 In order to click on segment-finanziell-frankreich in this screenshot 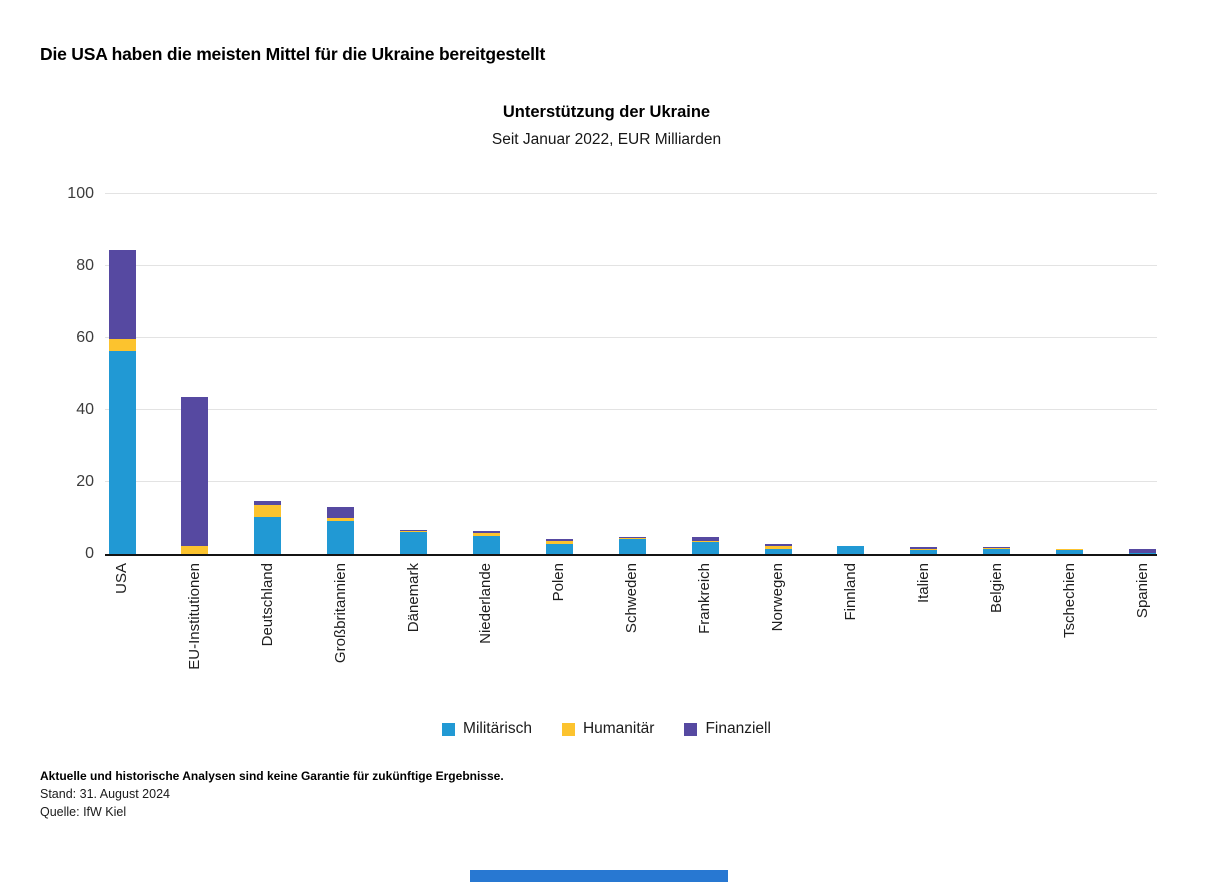, I will do `click(705, 539)`.